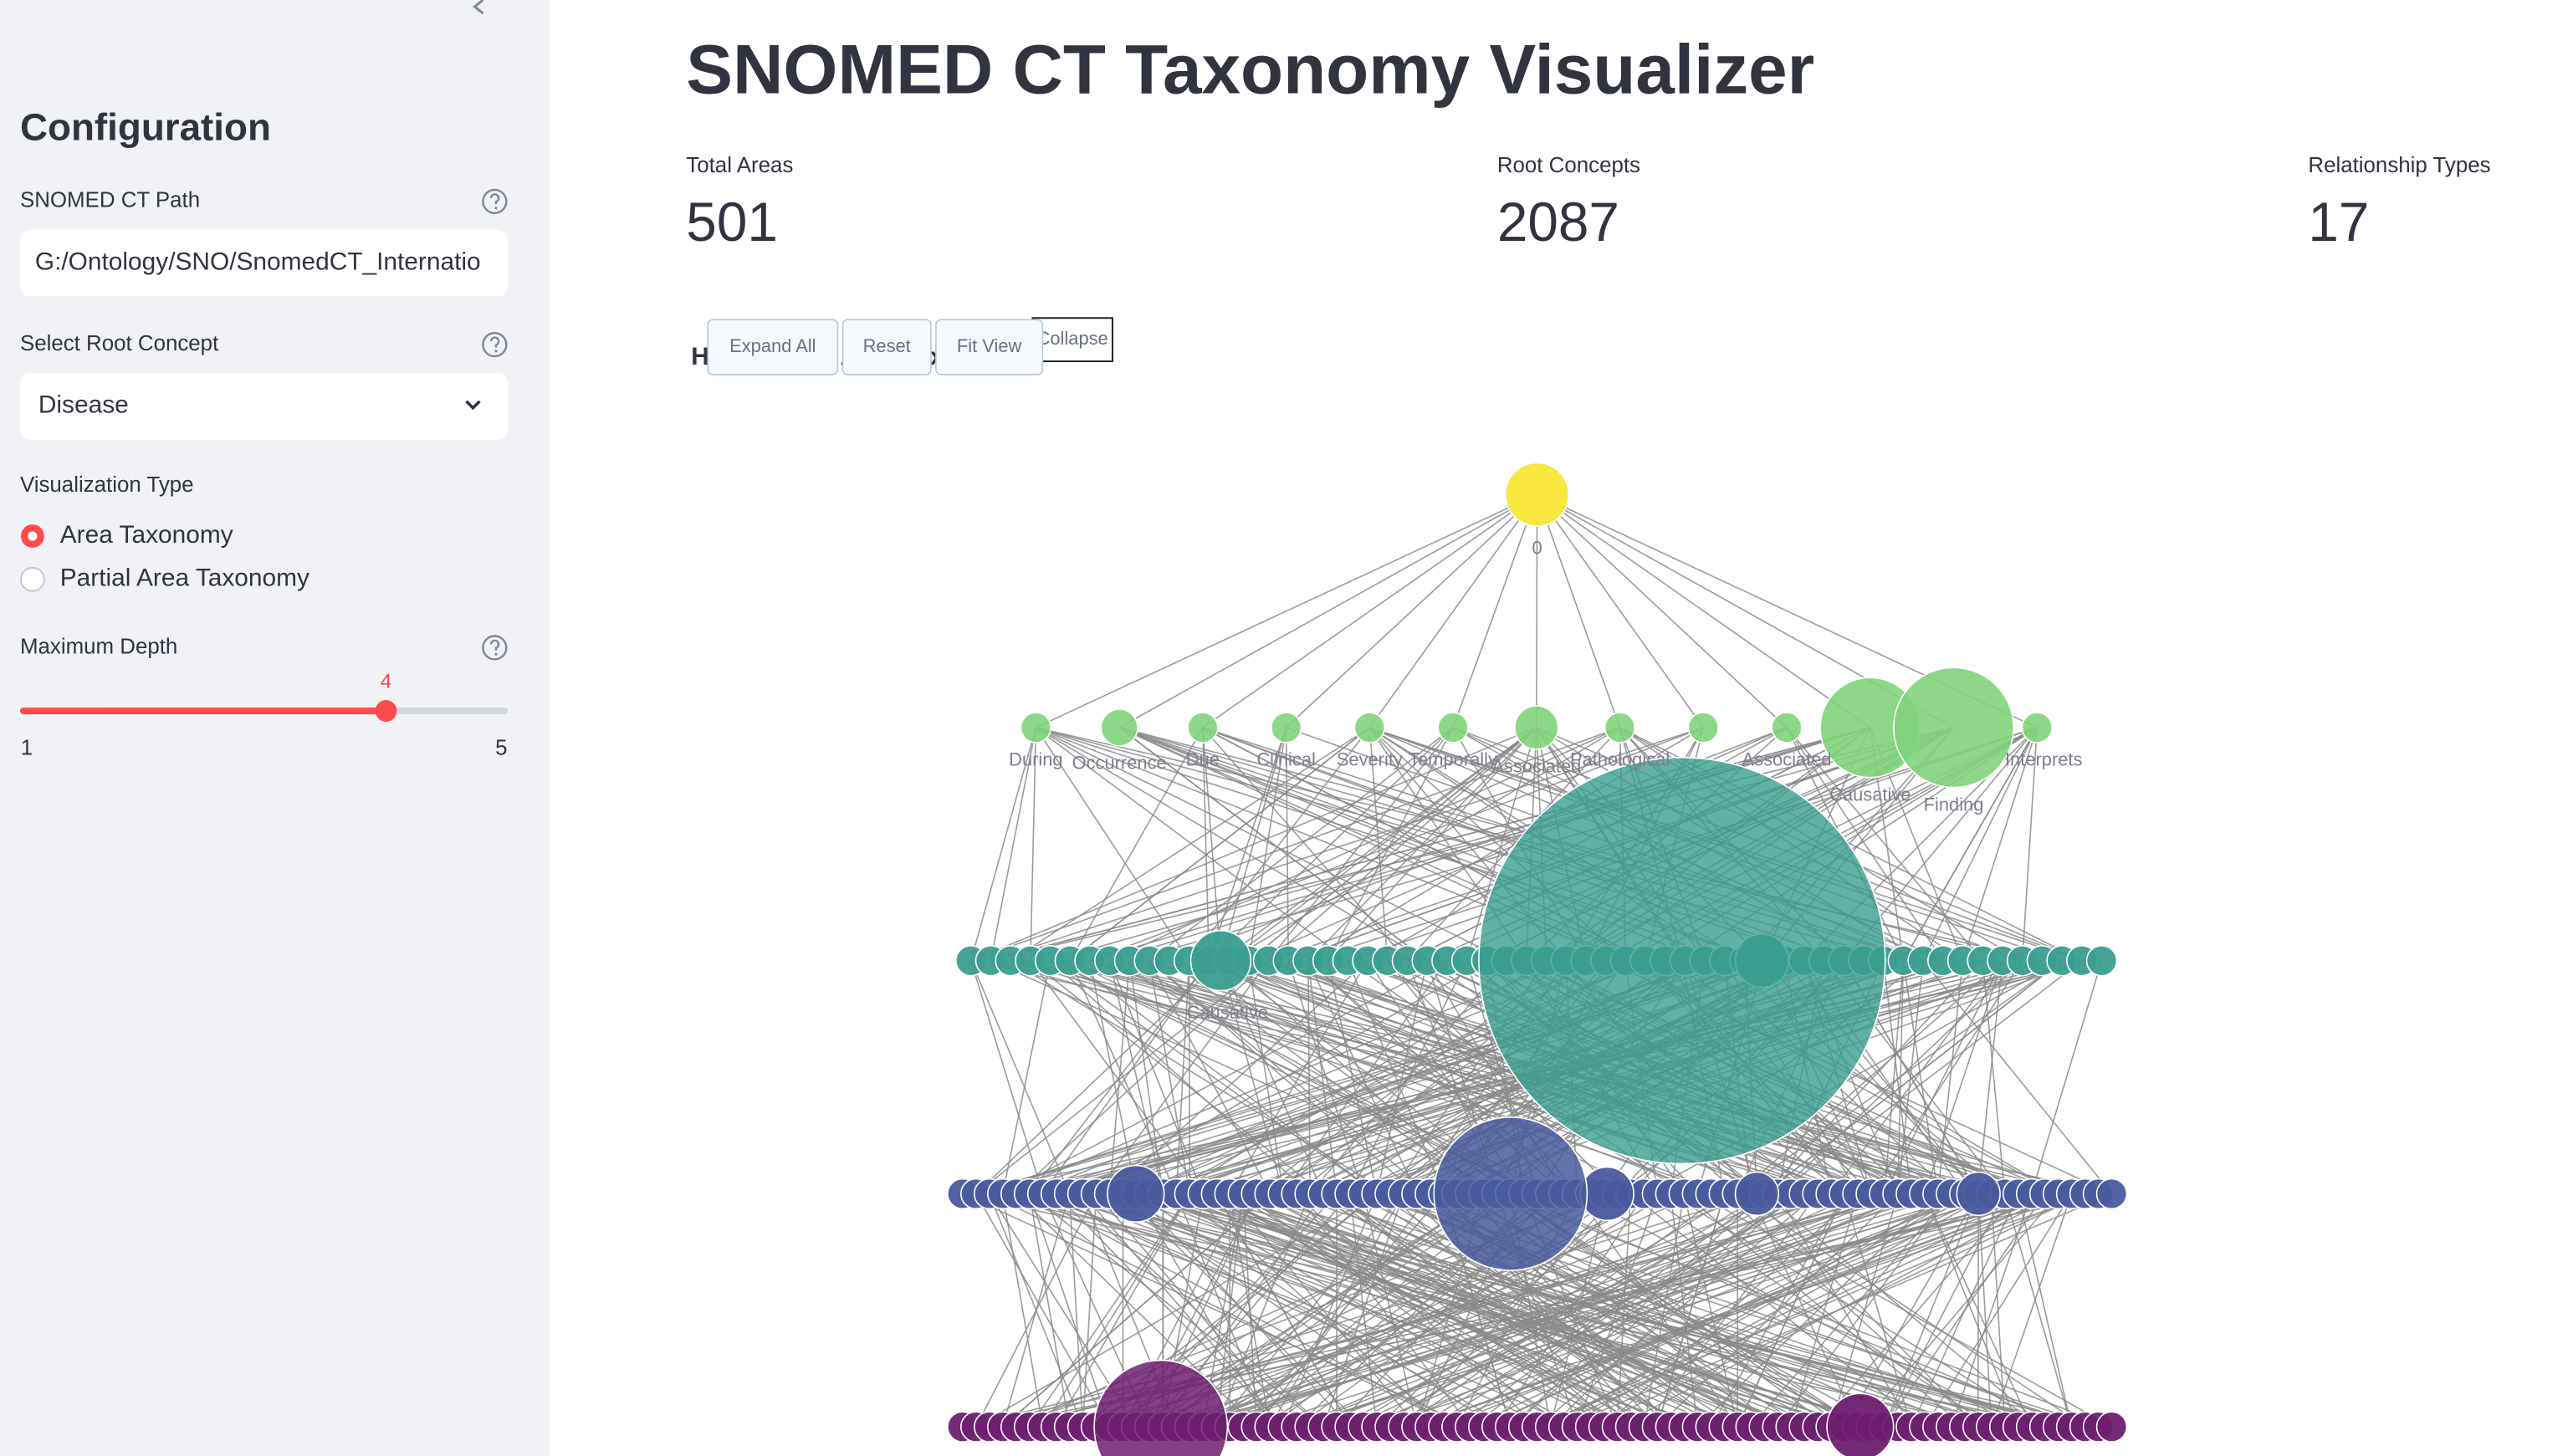 This screenshot has width=2573, height=1456. I want to click on root-select, so click(264, 406).